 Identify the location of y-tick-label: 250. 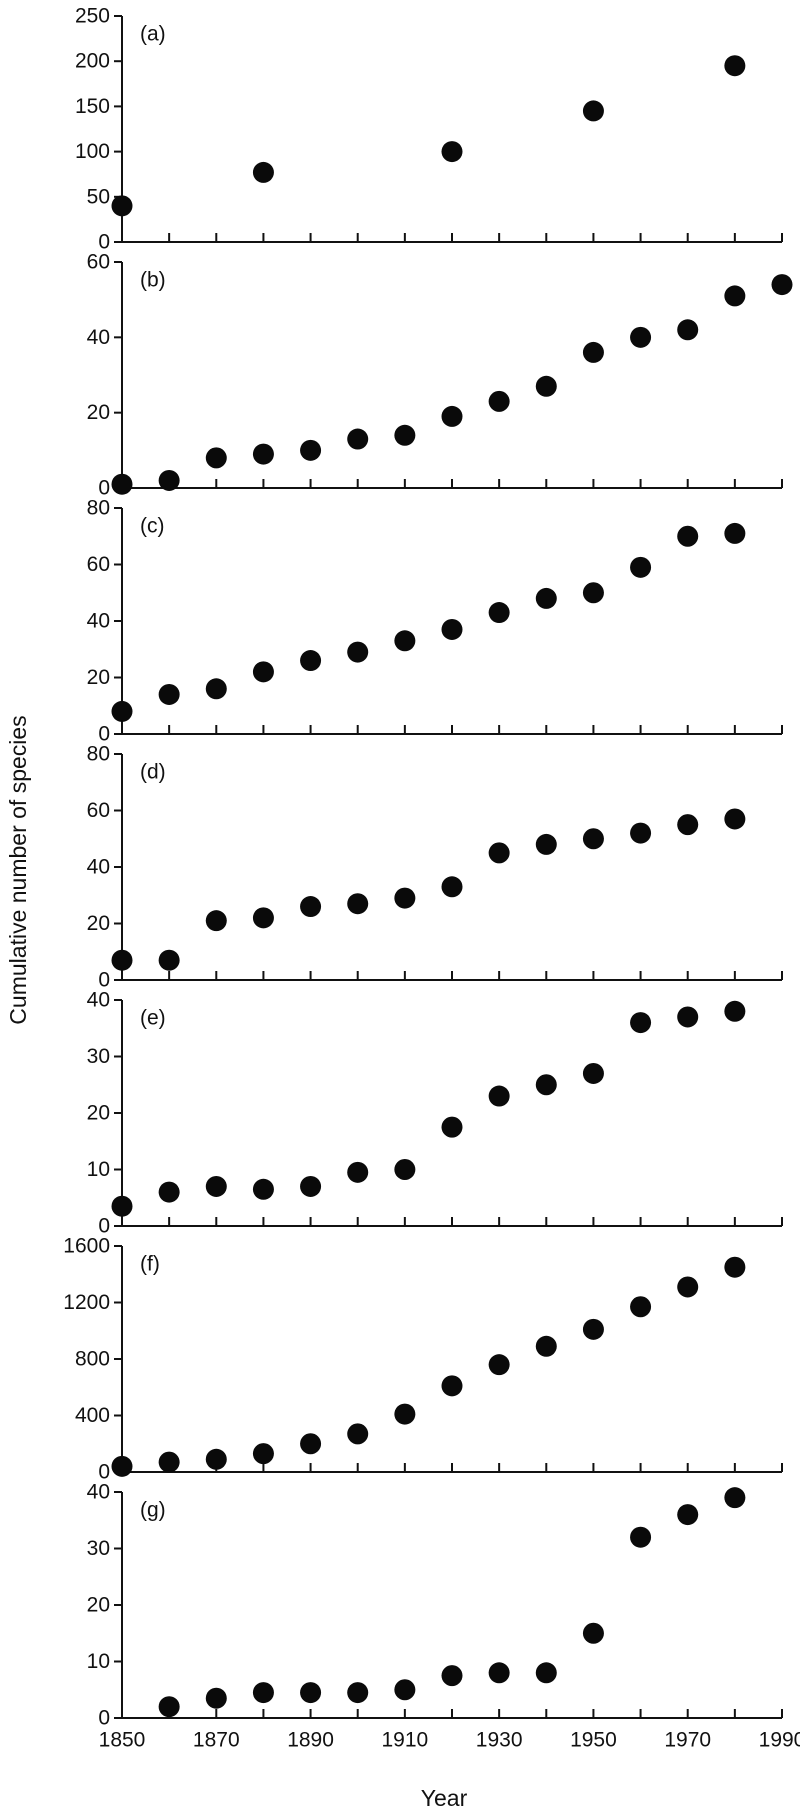
(92, 16).